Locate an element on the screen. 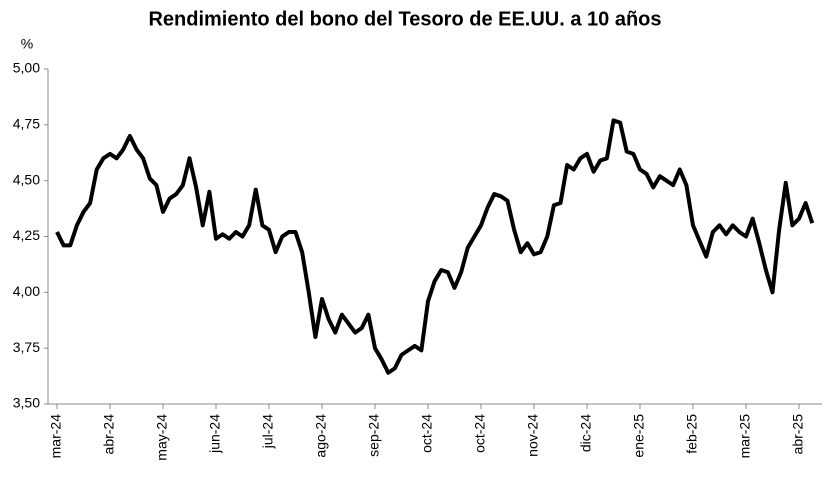 The width and height of the screenshot is (839, 494). x-tick-label: nov-24 is located at coordinates (533, 435).